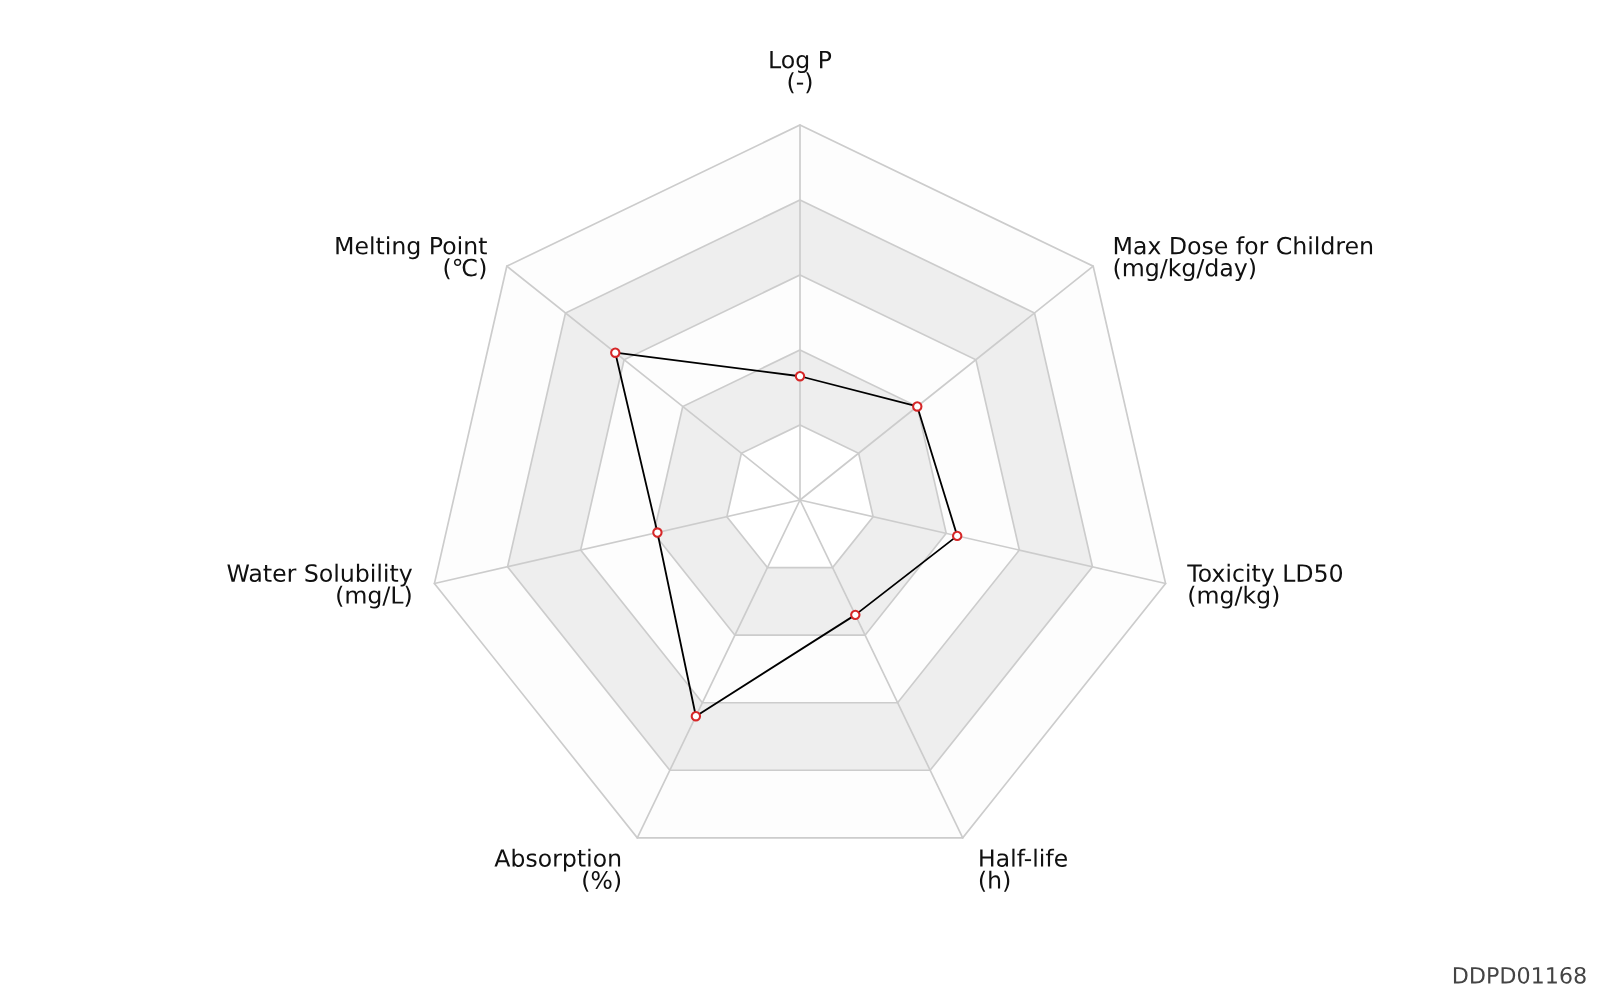 This screenshot has height=1000, width=1600. I want to click on spoke-label: Log P (-), so click(801, 72).